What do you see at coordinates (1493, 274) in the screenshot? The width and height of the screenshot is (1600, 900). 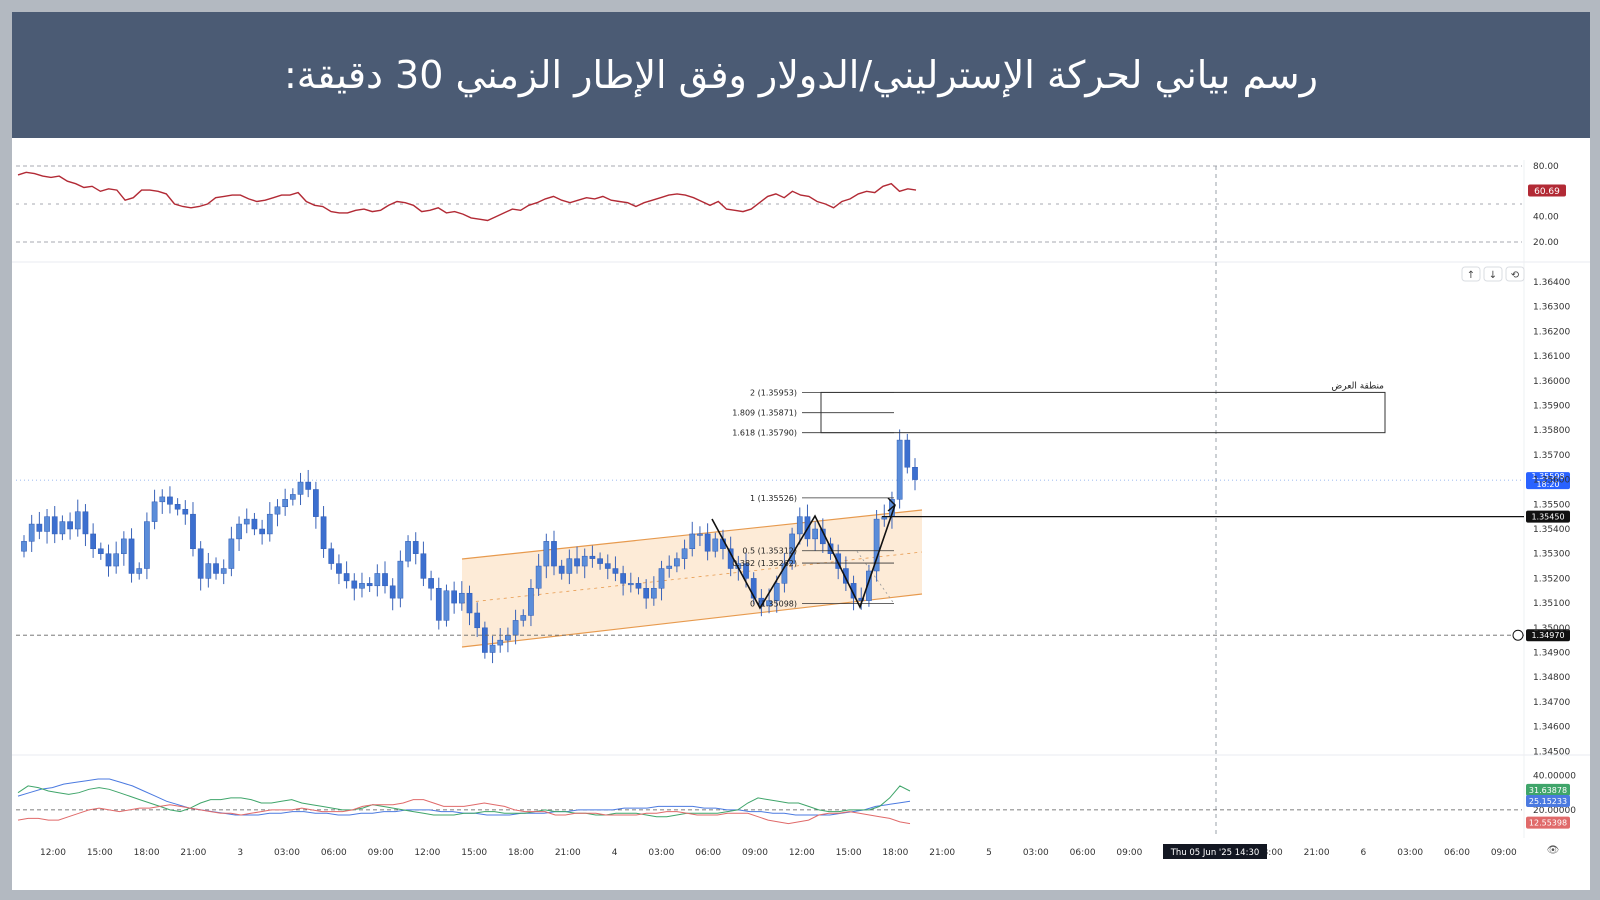 I see `scroll-down-button: ↓` at bounding box center [1493, 274].